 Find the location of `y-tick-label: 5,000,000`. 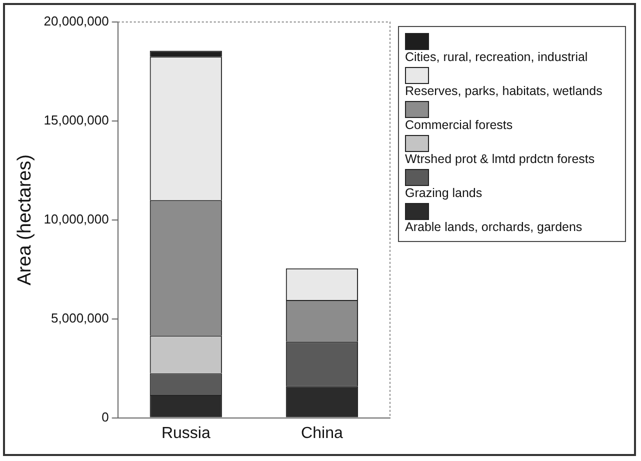

y-tick-label: 5,000,000 is located at coordinates (80, 318).